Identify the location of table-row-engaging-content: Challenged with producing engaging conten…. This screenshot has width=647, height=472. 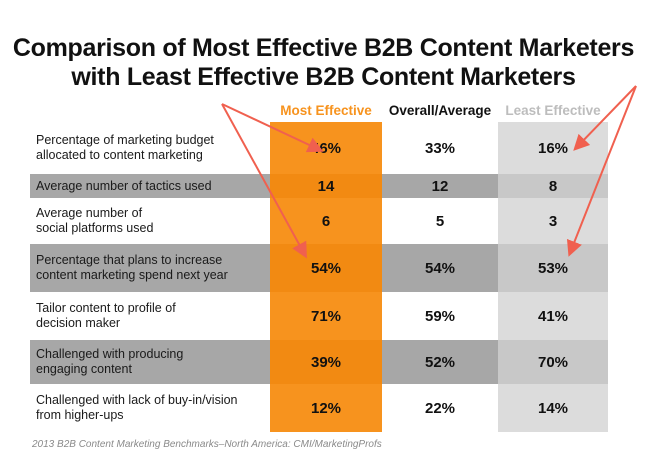
(319, 362).